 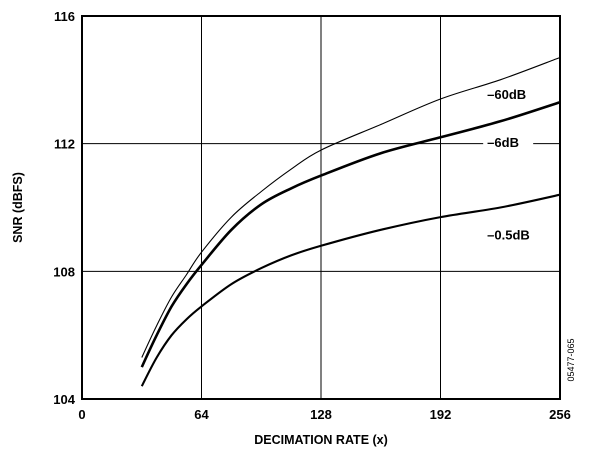 What do you see at coordinates (18, 207) in the screenshot?
I see `y-axis-label: SNR (dBFS)` at bounding box center [18, 207].